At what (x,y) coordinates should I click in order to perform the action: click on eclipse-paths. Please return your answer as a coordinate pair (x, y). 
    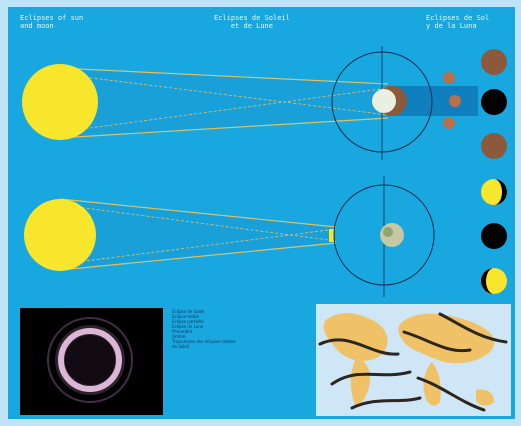
    Looking at the image, I should click on (413, 362).